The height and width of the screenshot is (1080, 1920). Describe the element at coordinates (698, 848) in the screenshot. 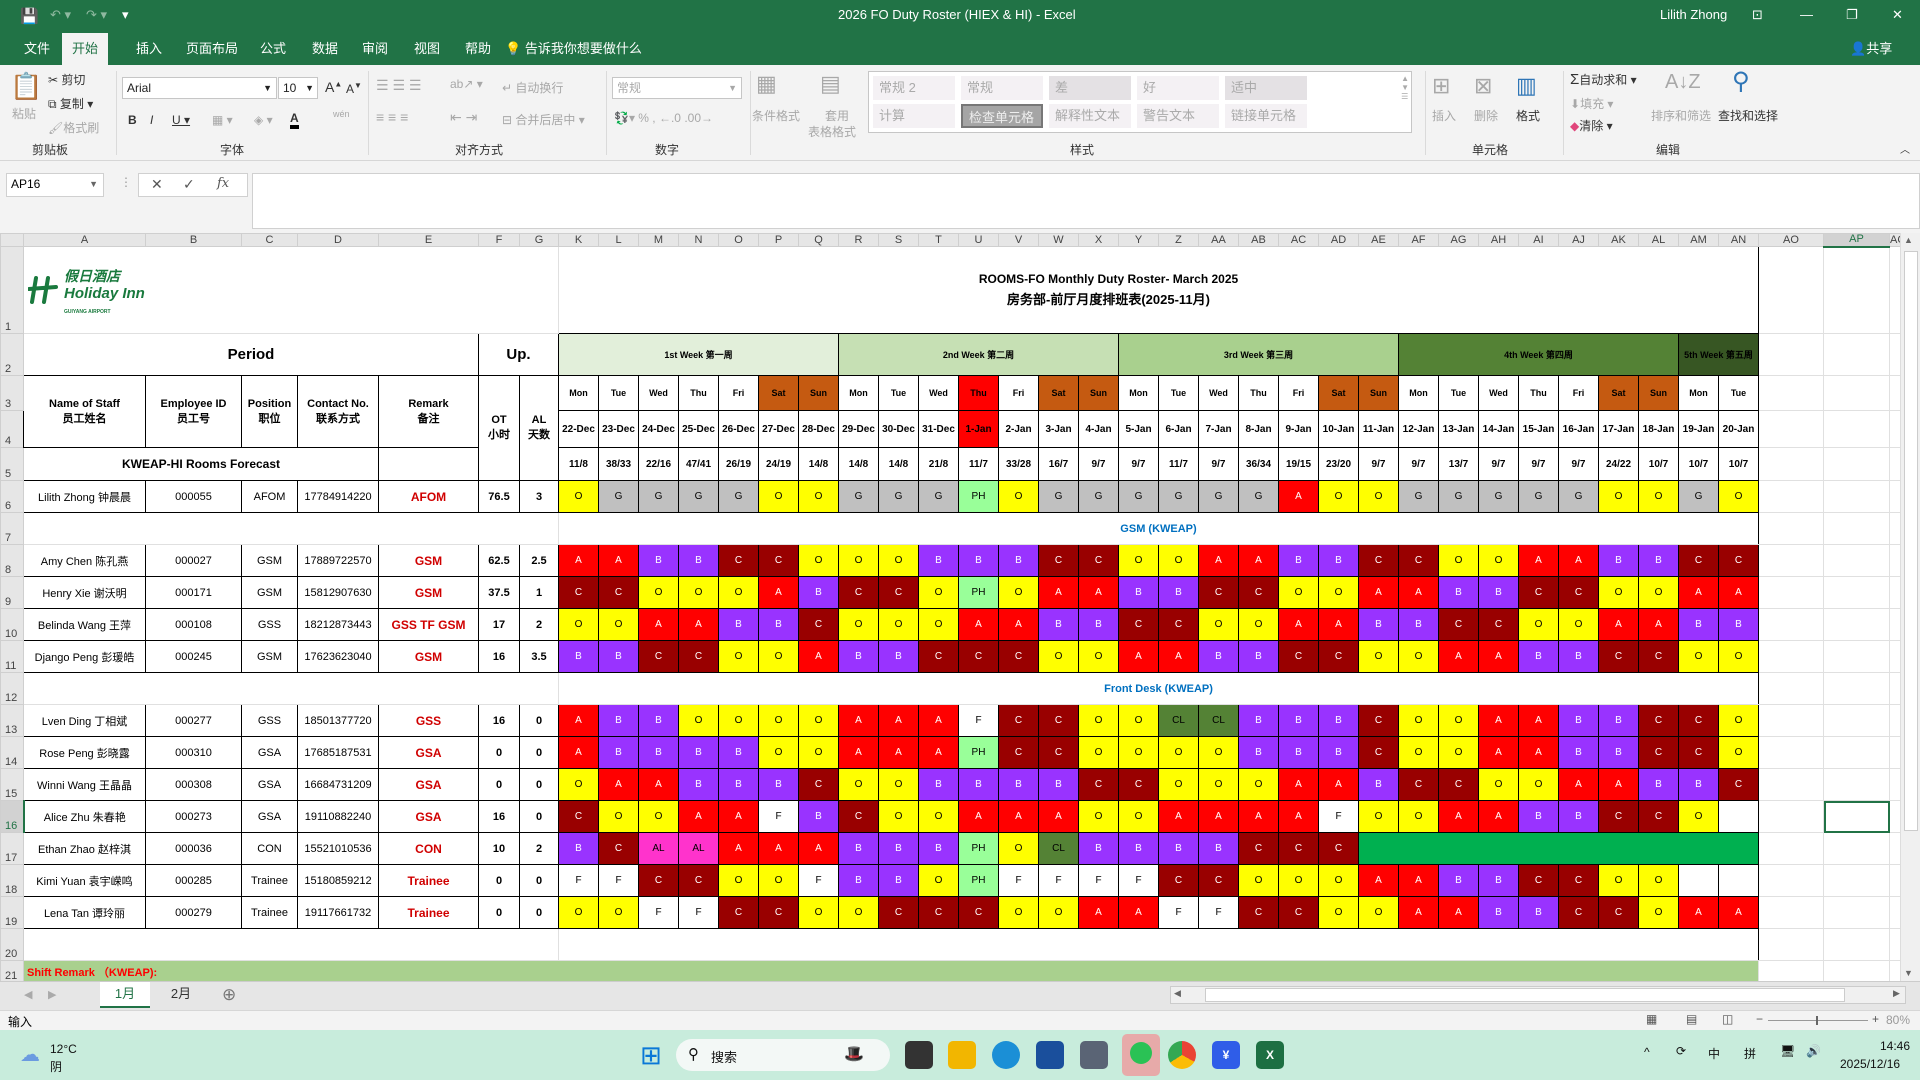

I see `shift-cell: AL` at that location.